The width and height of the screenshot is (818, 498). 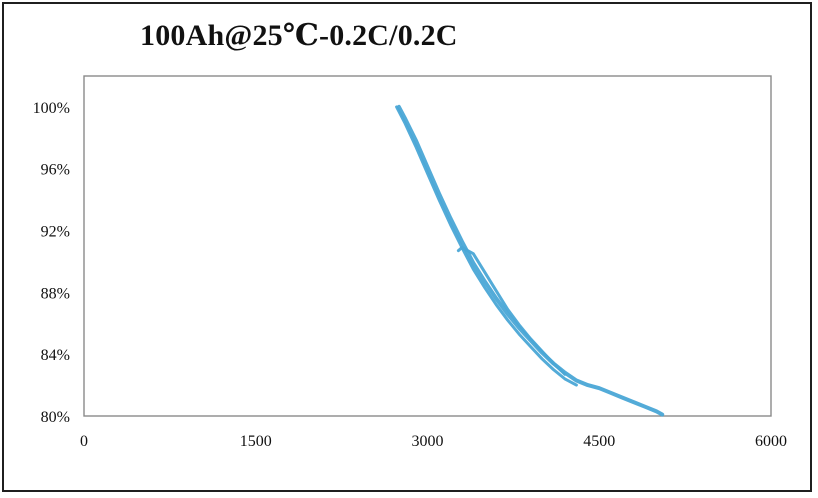 I want to click on y-tick-label: 96%, so click(x=55, y=170).